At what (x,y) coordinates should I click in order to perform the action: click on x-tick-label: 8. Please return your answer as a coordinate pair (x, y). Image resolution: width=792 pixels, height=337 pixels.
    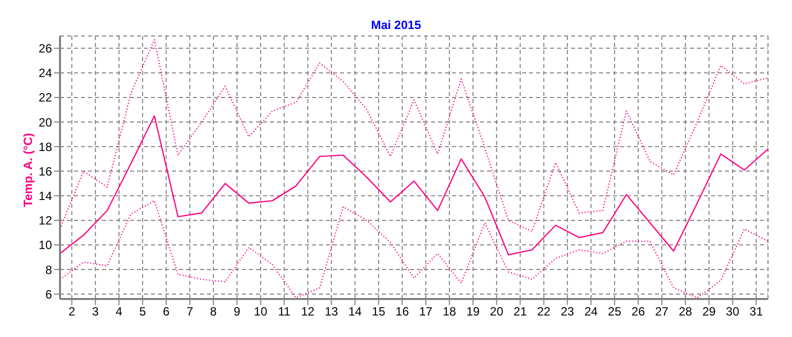
    Looking at the image, I should click on (214, 311).